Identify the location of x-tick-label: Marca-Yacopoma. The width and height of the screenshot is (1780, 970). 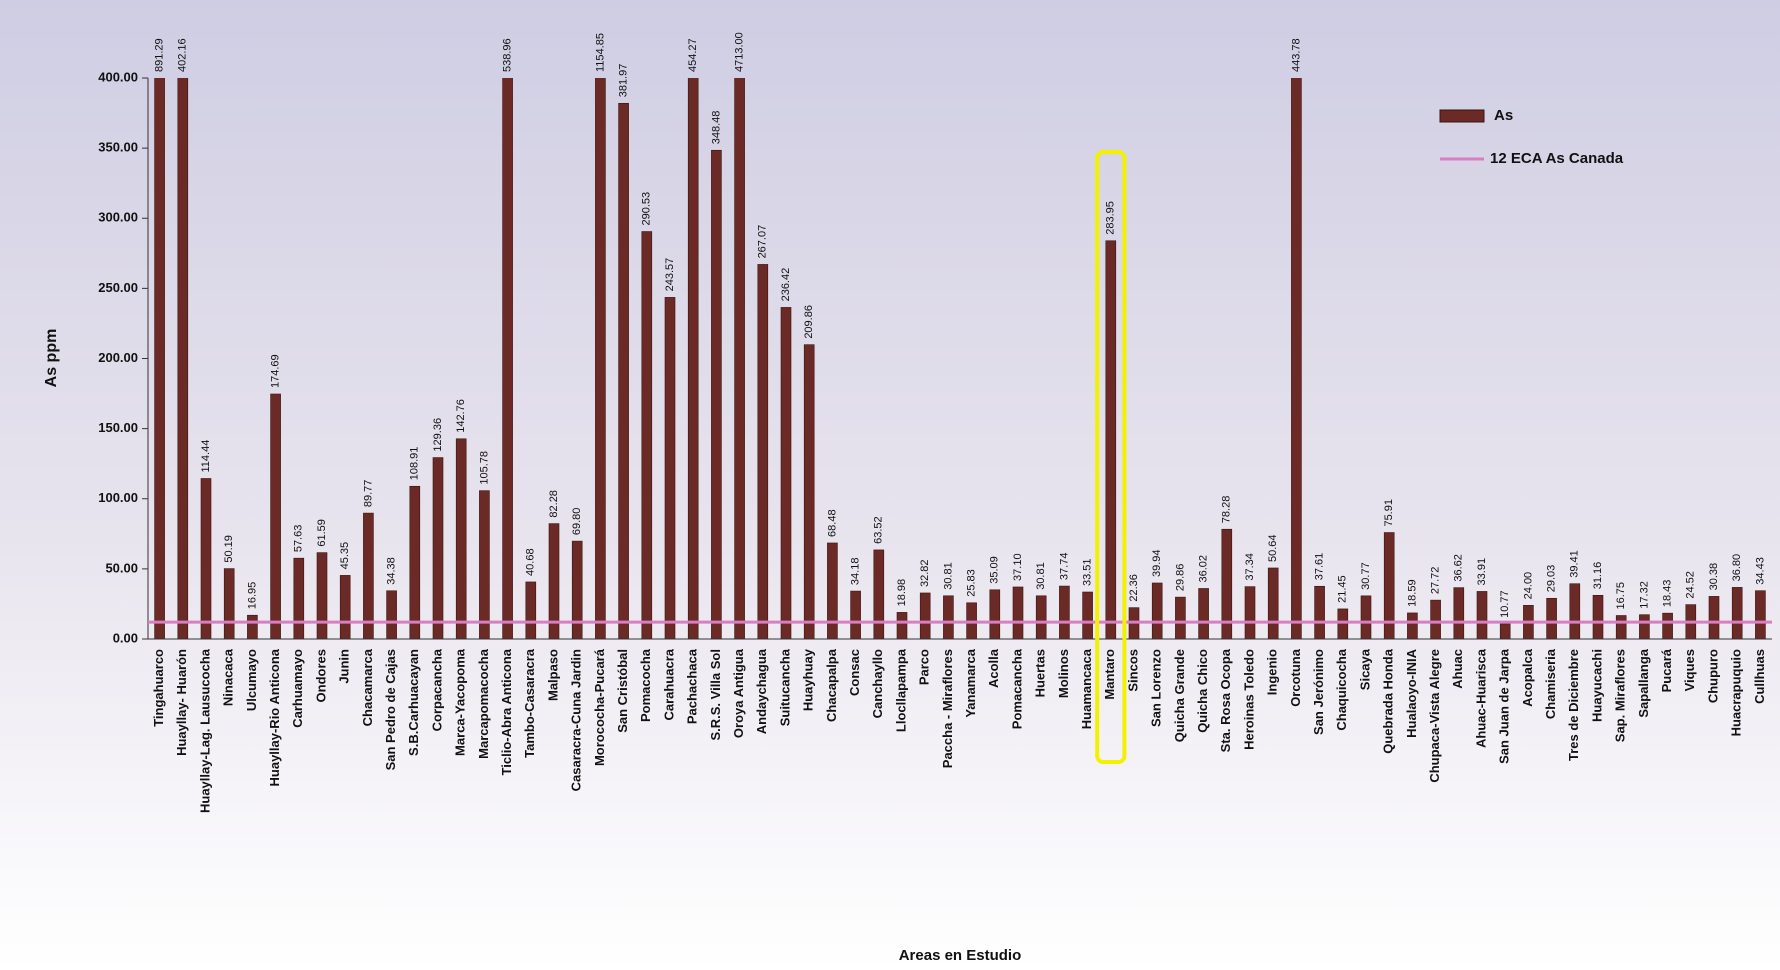
(460, 702).